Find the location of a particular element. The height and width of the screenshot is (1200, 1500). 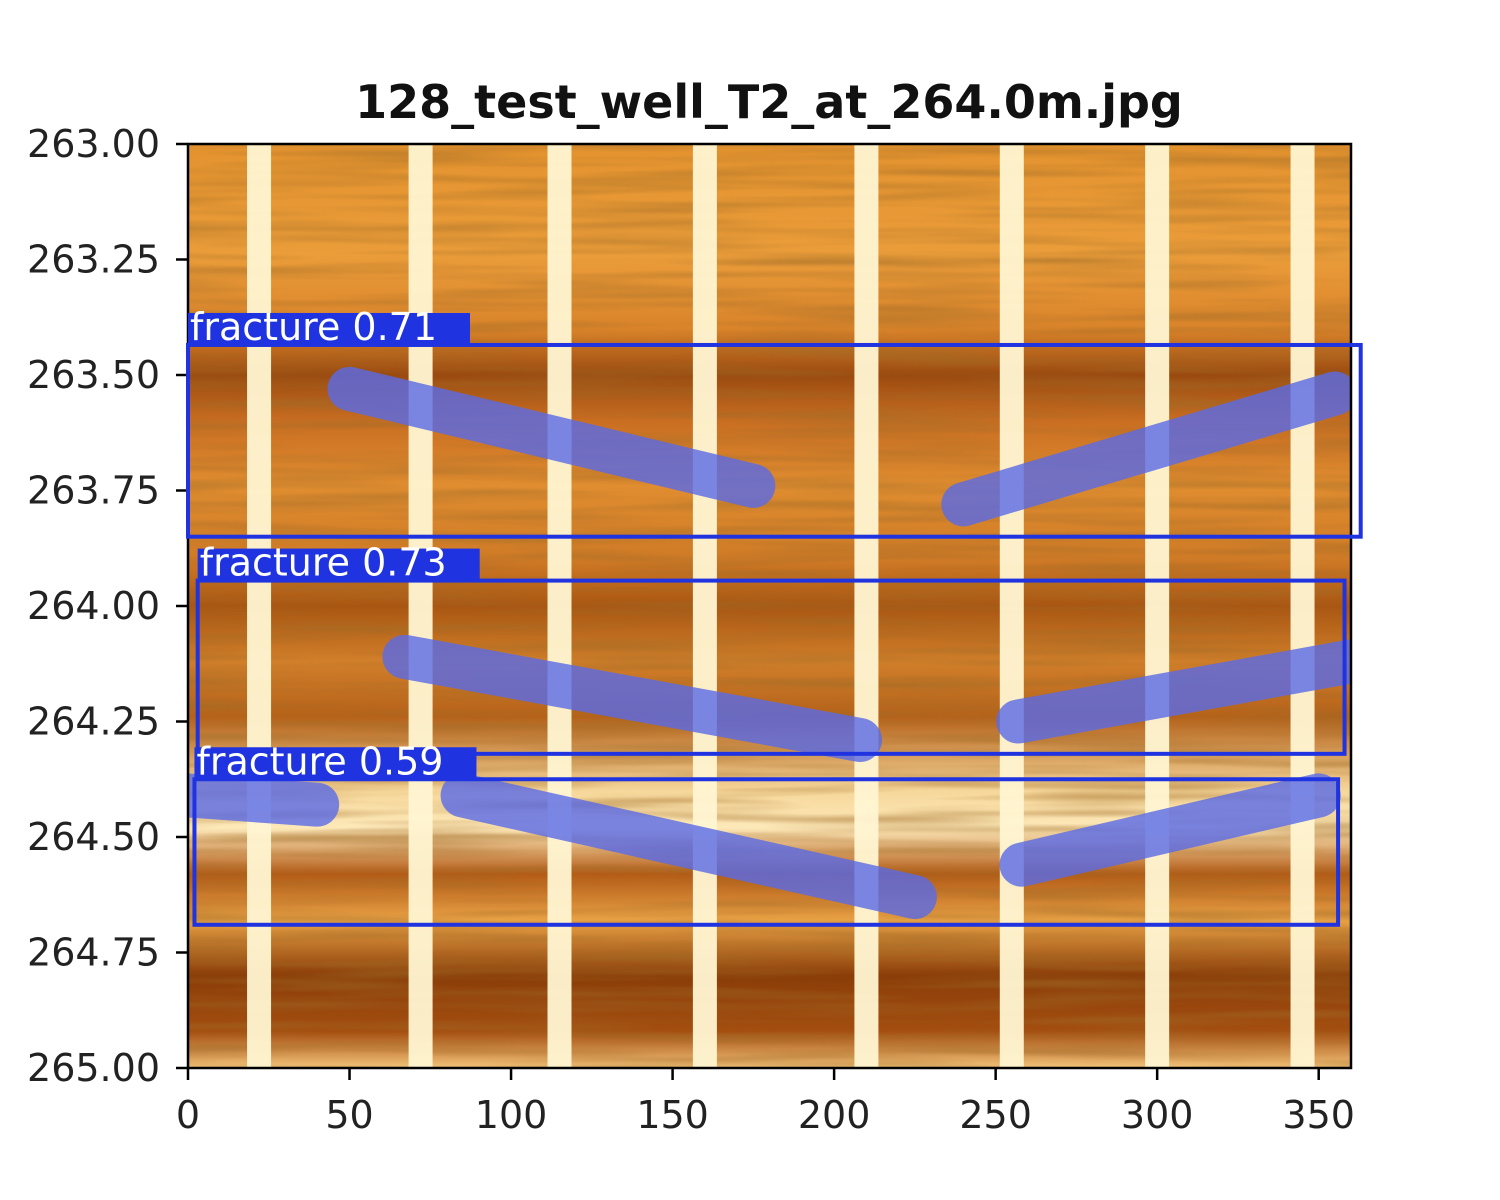

detection-label: fracture 0.71 is located at coordinates (313, 327).